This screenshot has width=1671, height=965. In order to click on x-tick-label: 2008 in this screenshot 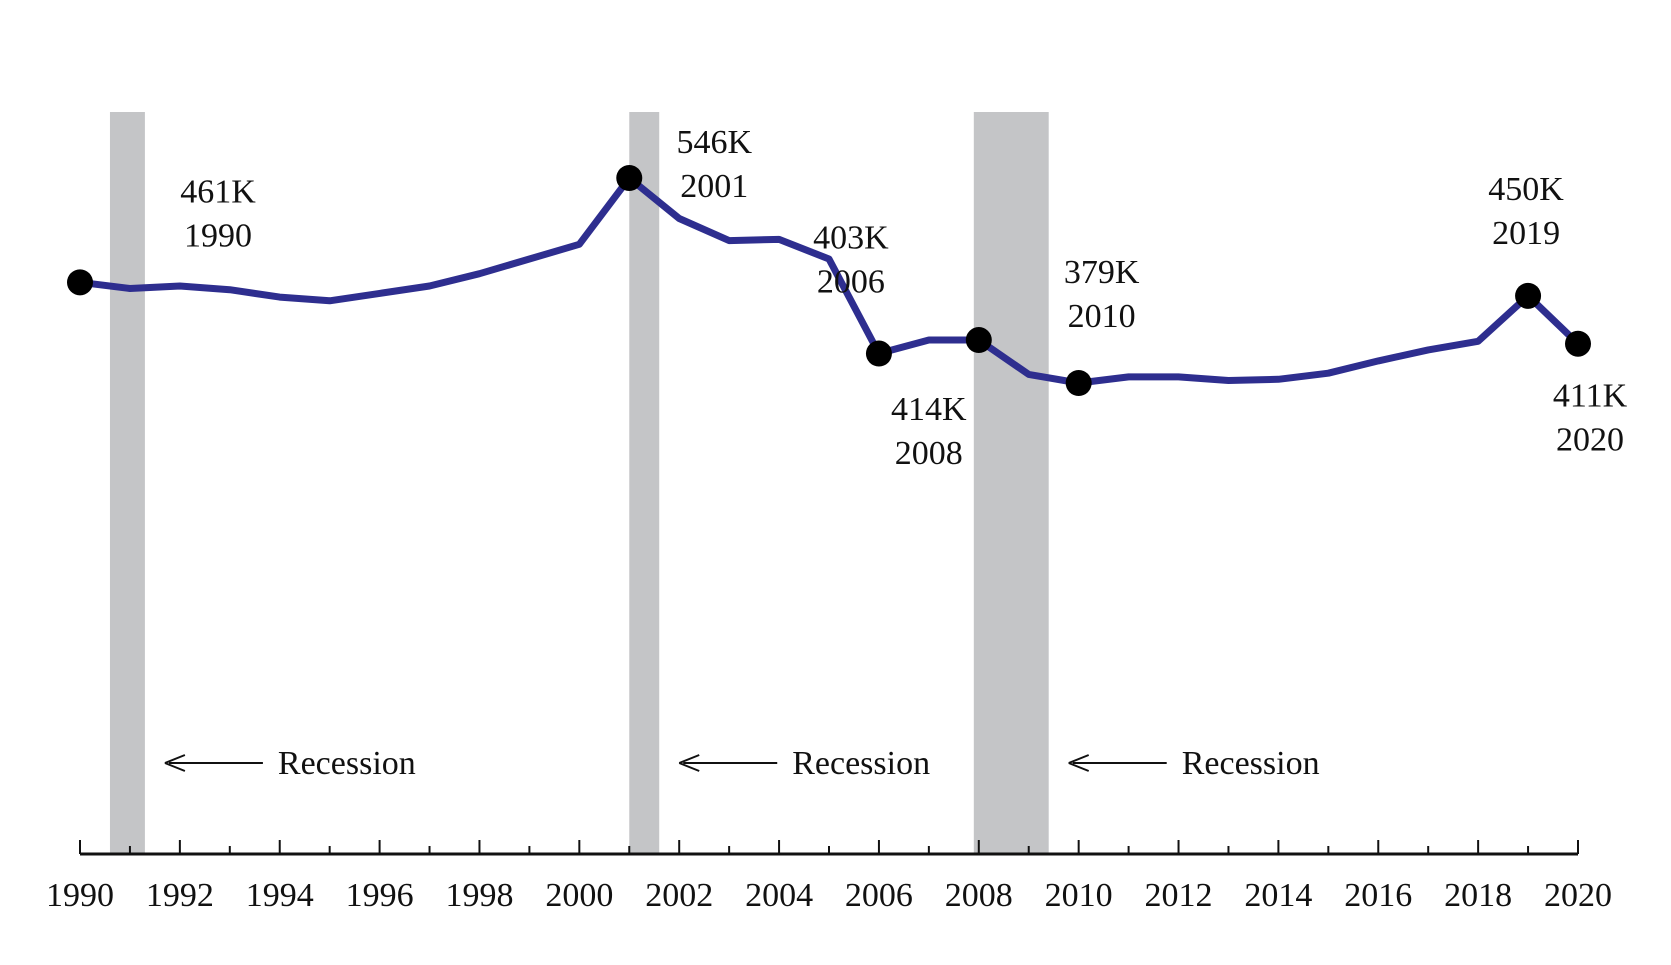, I will do `click(979, 895)`.